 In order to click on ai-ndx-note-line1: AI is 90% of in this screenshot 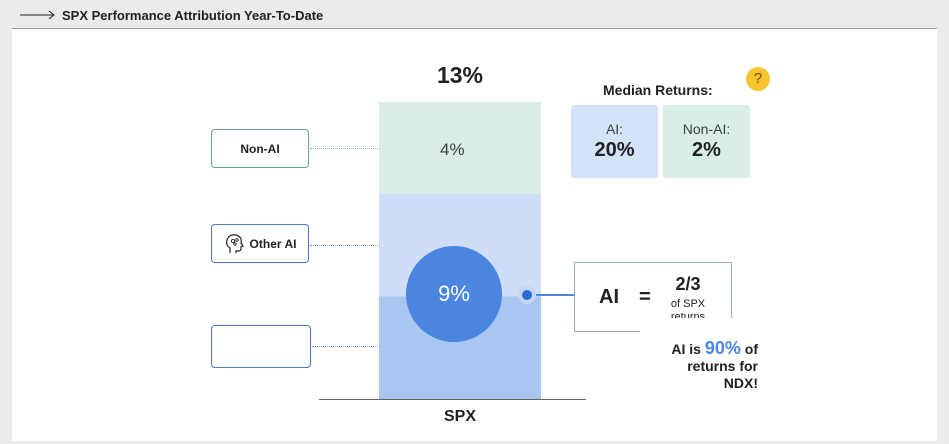, I will do `click(694, 348)`.